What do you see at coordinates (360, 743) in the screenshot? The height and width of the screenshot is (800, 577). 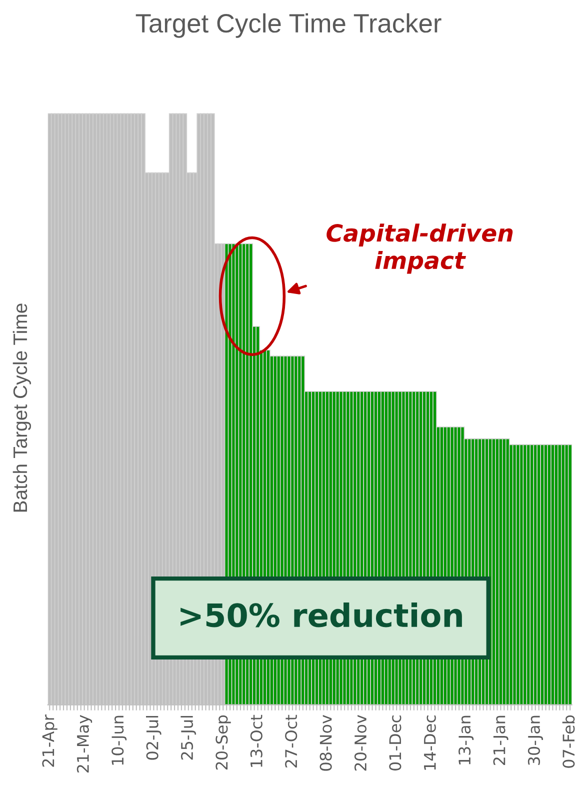 I see `x-tick-label: 20-Nov` at bounding box center [360, 743].